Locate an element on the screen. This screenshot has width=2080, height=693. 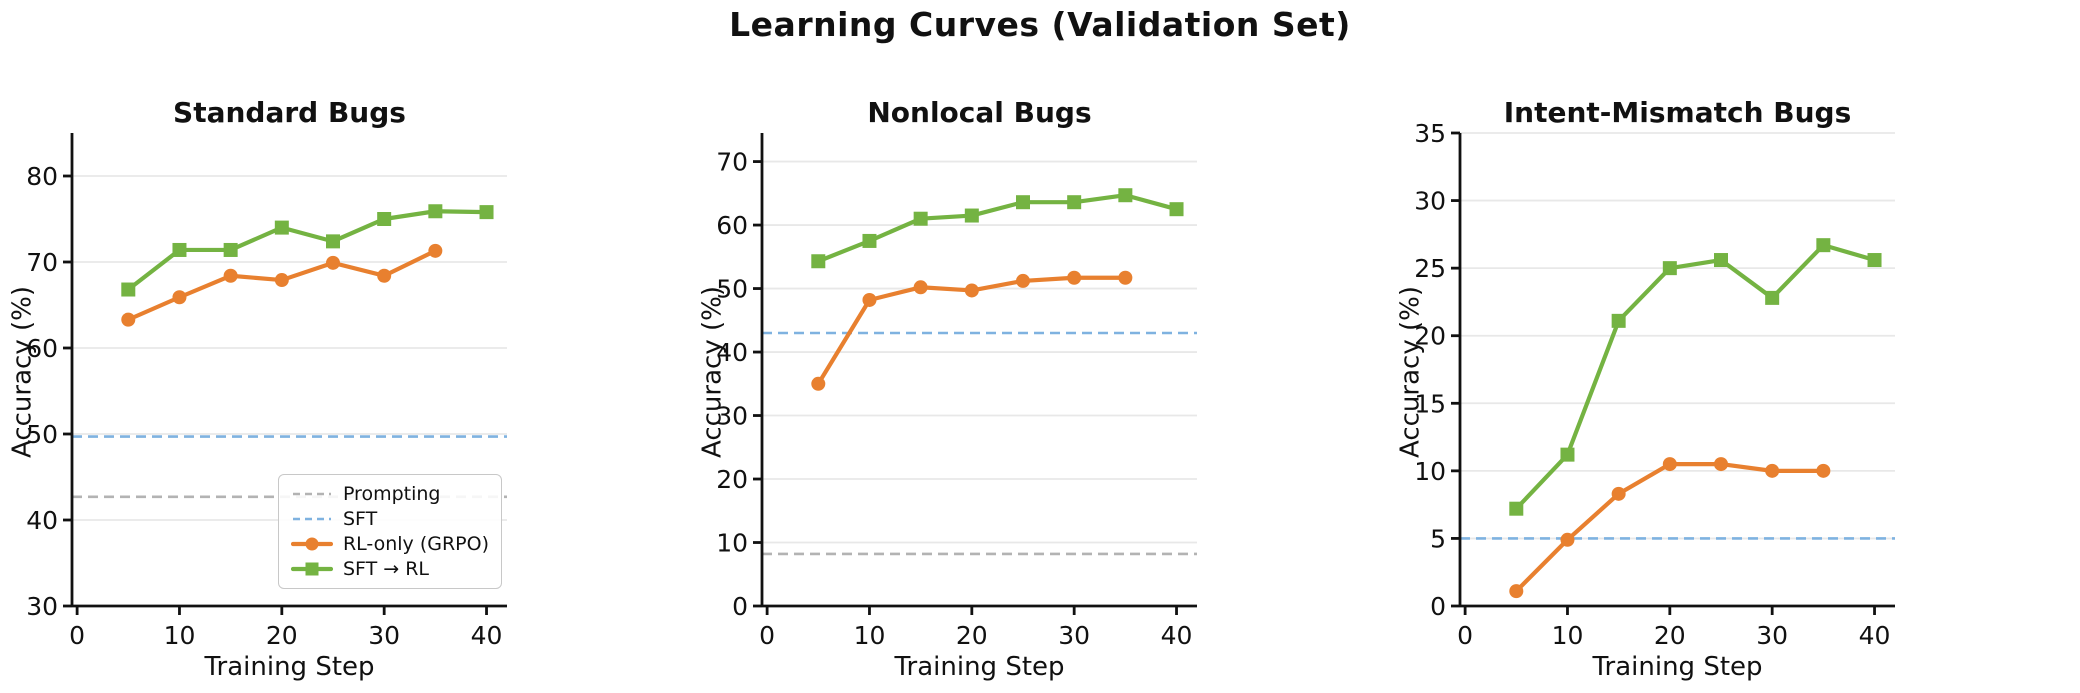
legend-label: SFT is located at coordinates (360, 519).